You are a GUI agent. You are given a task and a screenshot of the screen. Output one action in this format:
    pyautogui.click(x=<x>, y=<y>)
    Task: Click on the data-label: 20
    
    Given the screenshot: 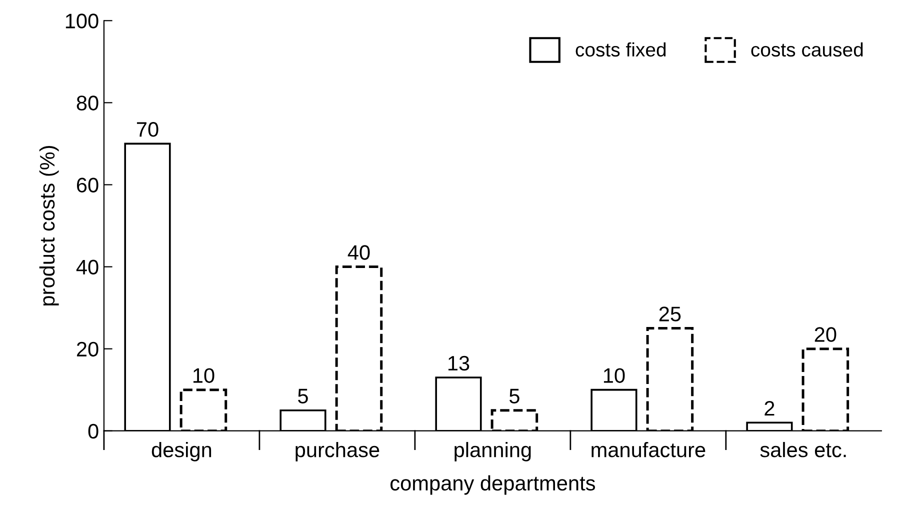 What is the action you would take?
    pyautogui.click(x=825, y=334)
    